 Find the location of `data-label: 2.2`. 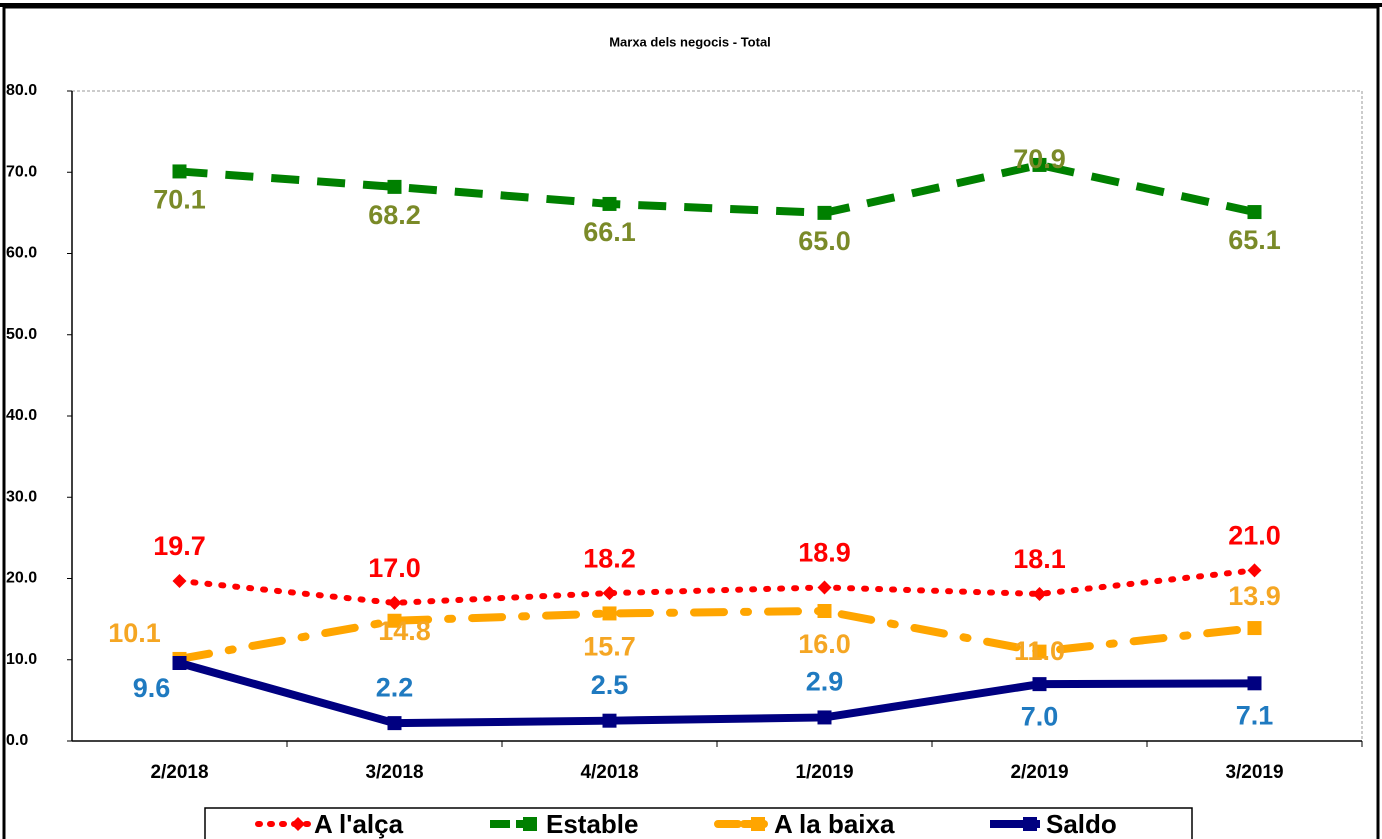

data-label: 2.2 is located at coordinates (395, 687).